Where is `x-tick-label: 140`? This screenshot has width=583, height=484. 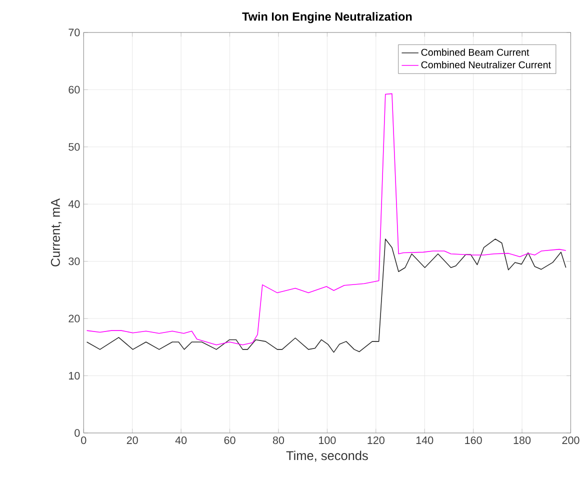 x-tick-label: 140 is located at coordinates (425, 440).